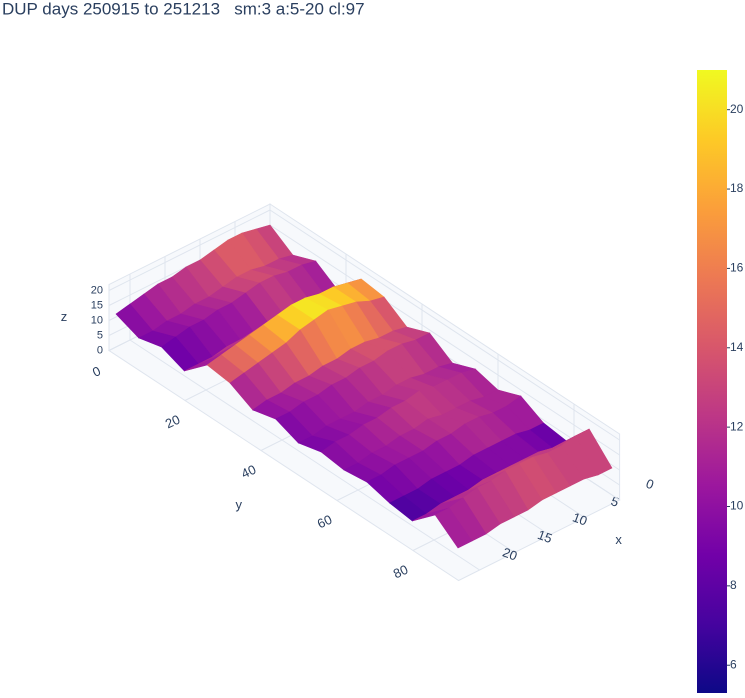 This screenshot has height=698, width=745. Describe the element at coordinates (737, 506) in the screenshot. I see `colorbar-tick-label: 10` at that location.